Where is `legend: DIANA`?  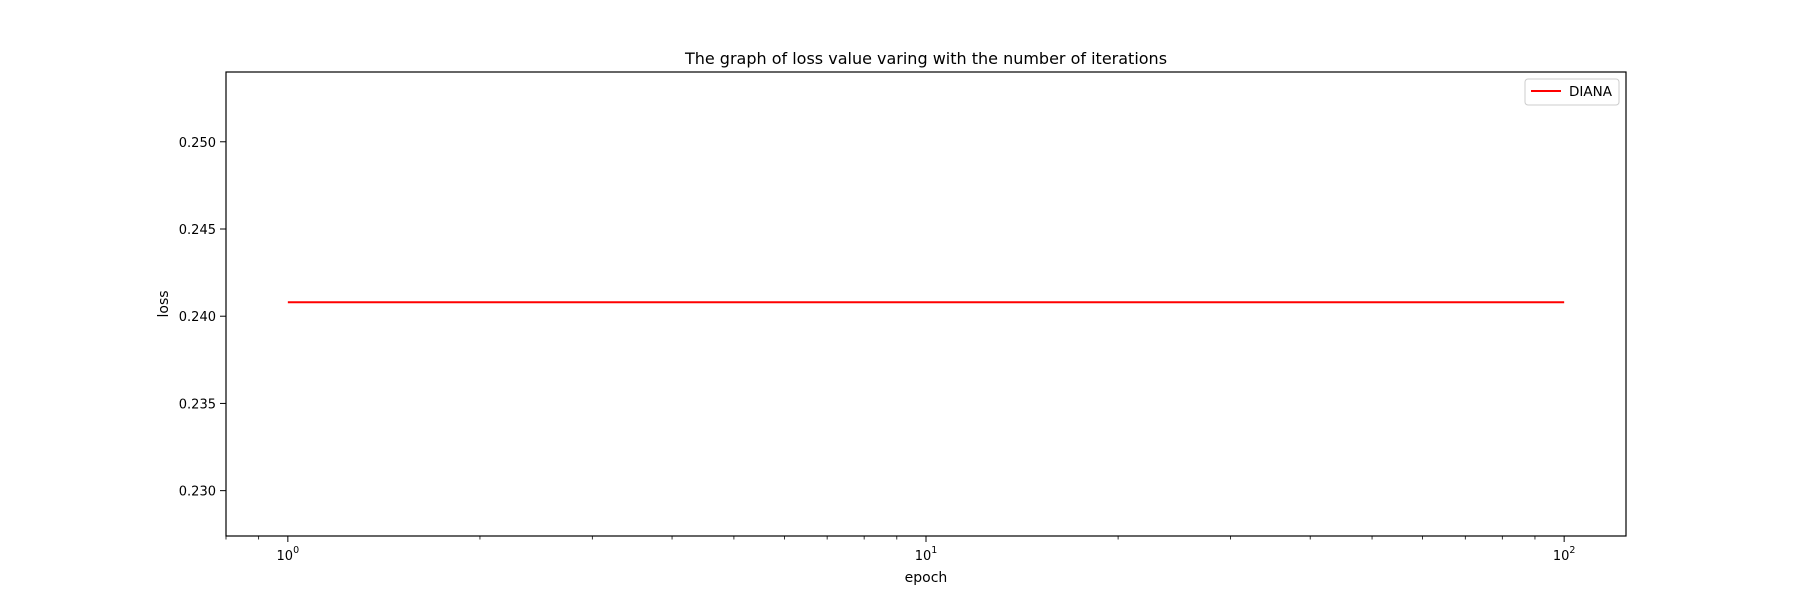 legend: DIANA is located at coordinates (1572, 92).